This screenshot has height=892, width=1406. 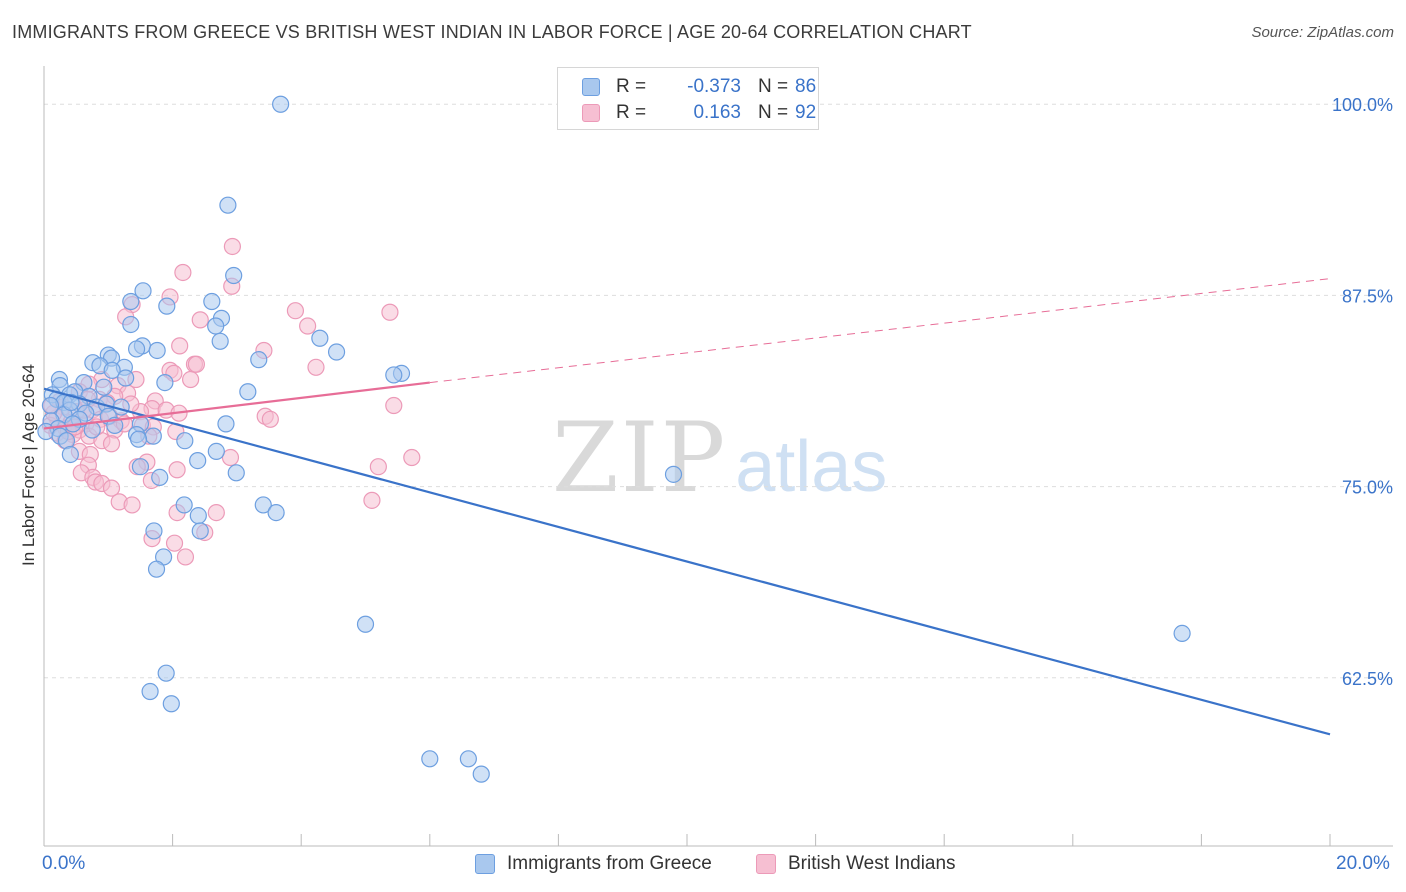 I want to click on legend-r-value: -0.373, so click(x=714, y=86).